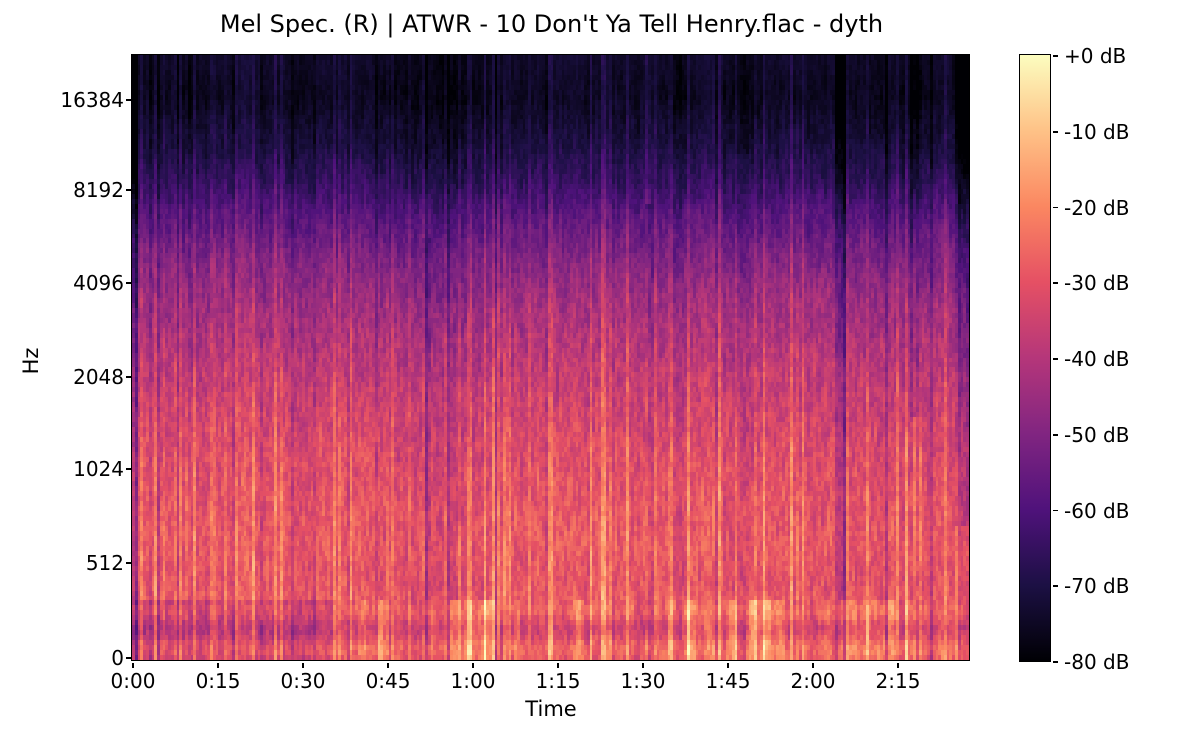 This screenshot has width=1200, height=750. Describe the element at coordinates (98, 282) in the screenshot. I see `y-tick-label: 4096` at that location.